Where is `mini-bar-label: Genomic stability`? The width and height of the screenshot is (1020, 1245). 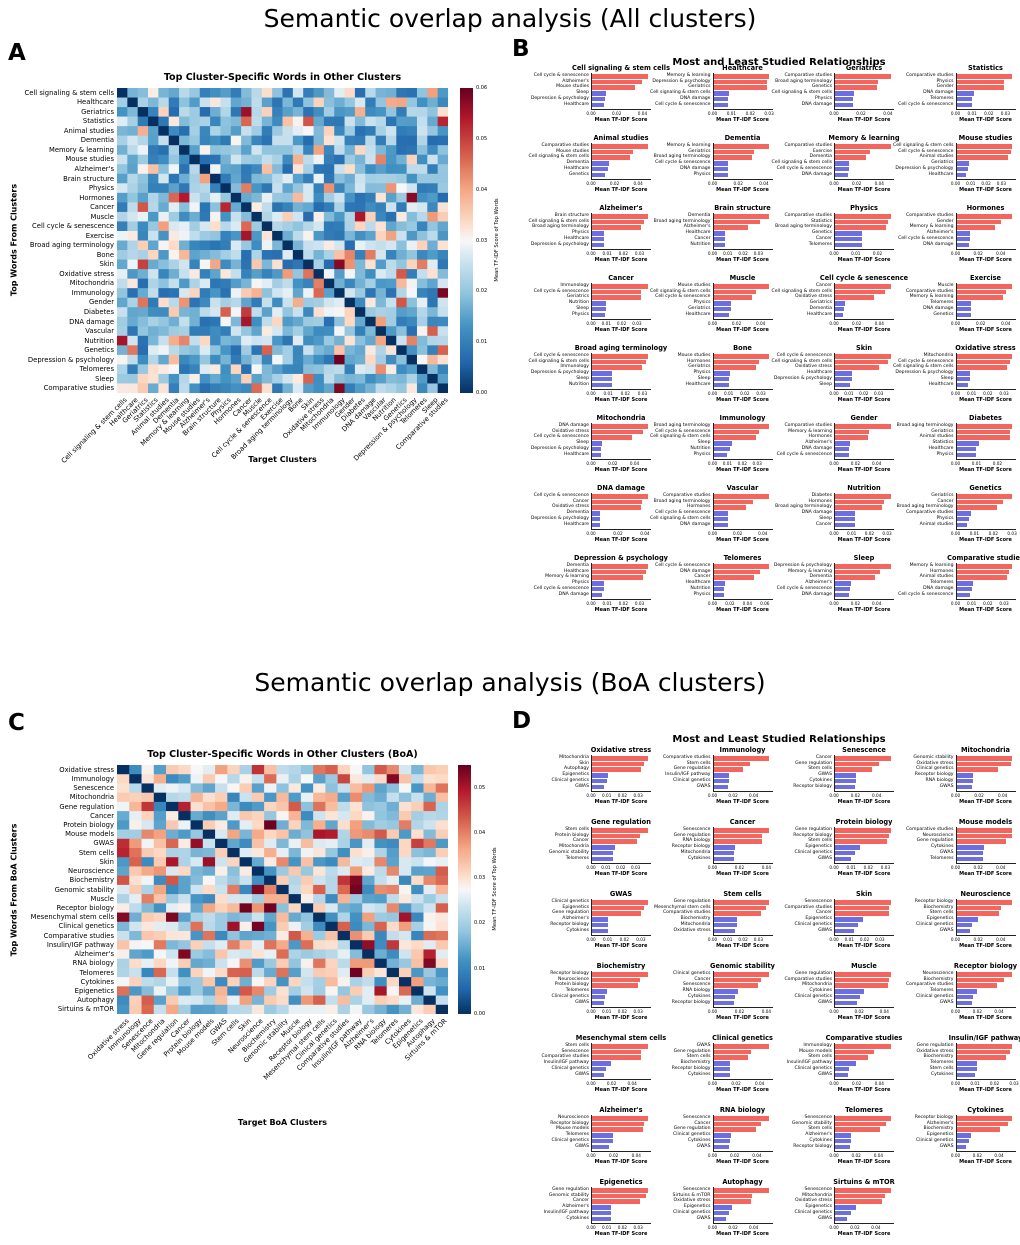
mini-bar-label: Genomic stability is located at coordinates (568, 1195).